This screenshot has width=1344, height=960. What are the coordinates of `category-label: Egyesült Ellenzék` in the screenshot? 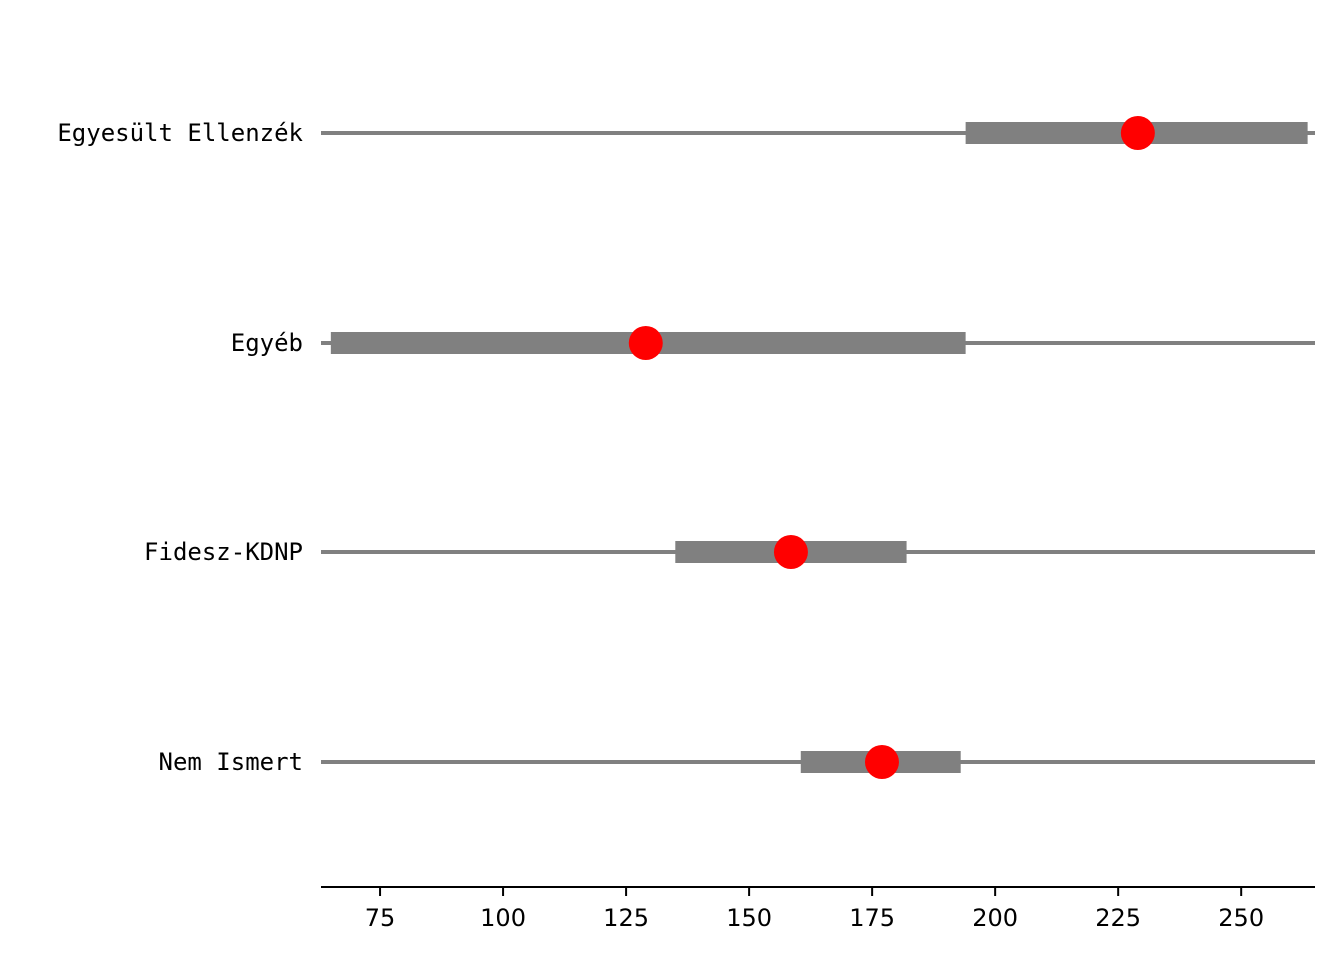 It's located at (180, 133).